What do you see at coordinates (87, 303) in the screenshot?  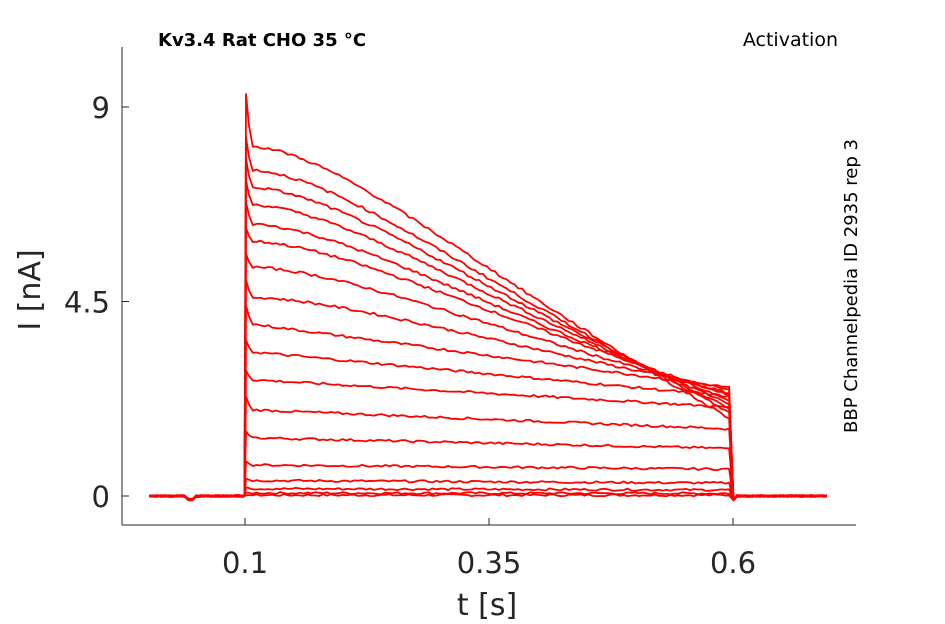 I see `y-tick-label: 4.5` at bounding box center [87, 303].